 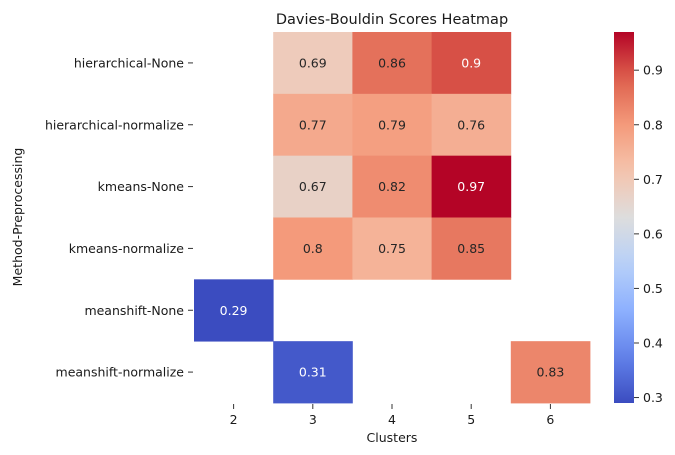 What do you see at coordinates (141, 186) in the screenshot?
I see `y-tick-label: kmeans-None` at bounding box center [141, 186].